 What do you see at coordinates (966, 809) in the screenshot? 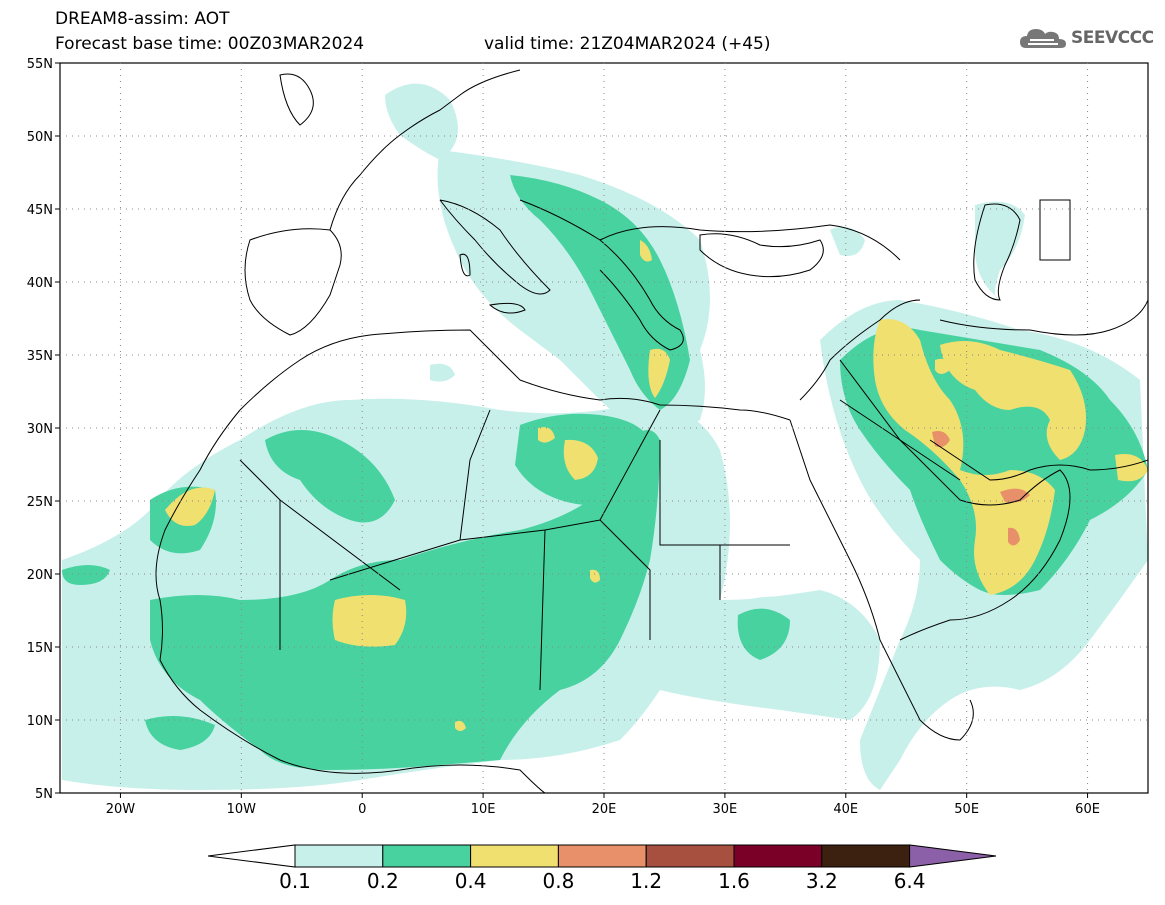
I see `lon-tick-label: 50E` at bounding box center [966, 809].